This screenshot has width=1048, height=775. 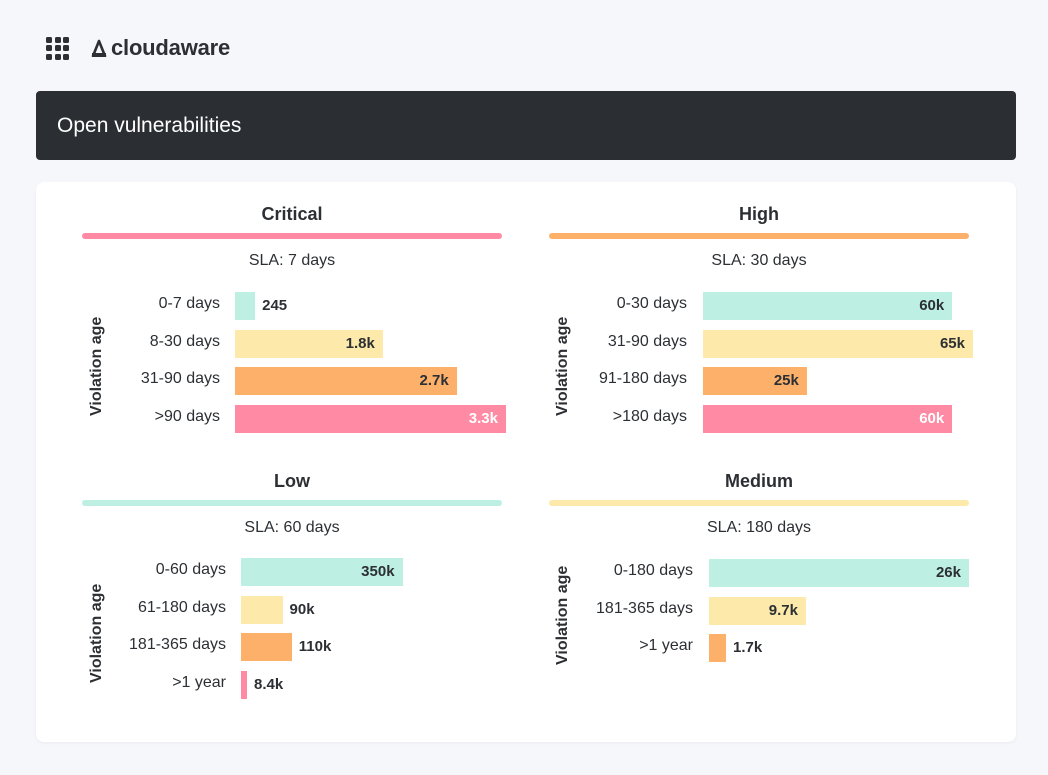 What do you see at coordinates (96, 633) in the screenshot?
I see `low-y-axis-label: Violation age` at bounding box center [96, 633].